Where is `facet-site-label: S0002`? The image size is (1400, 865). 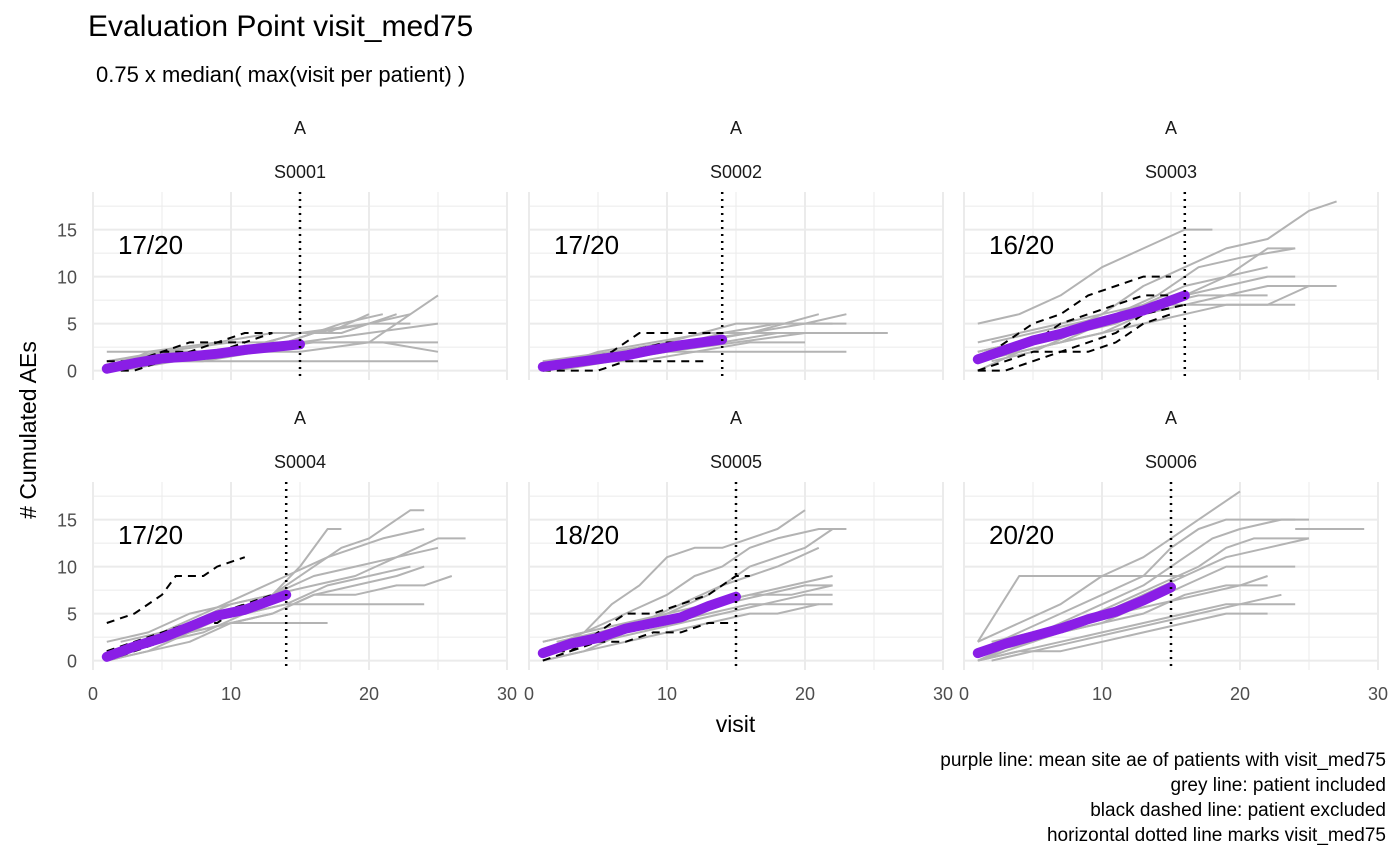
facet-site-label: S0002 is located at coordinates (736, 172).